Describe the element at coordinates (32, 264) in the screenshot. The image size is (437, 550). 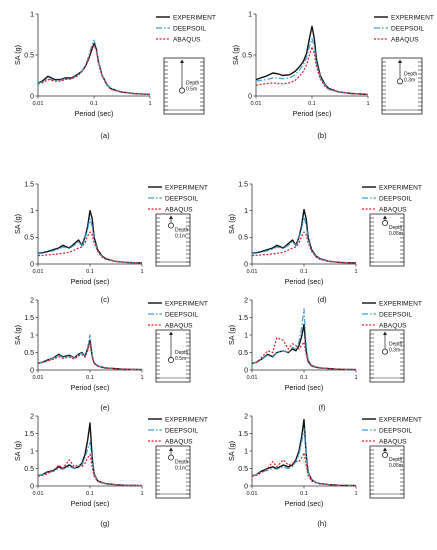
I see `y-tick-label: 0` at that location.